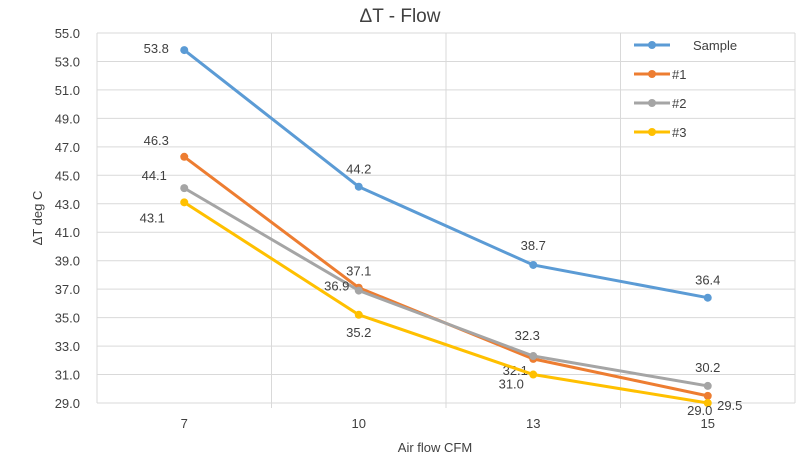 Image resolution: width=800 pixels, height=464 pixels. What do you see at coordinates (67, 61) in the screenshot?
I see `y-tick-label: 53.0` at bounding box center [67, 61].